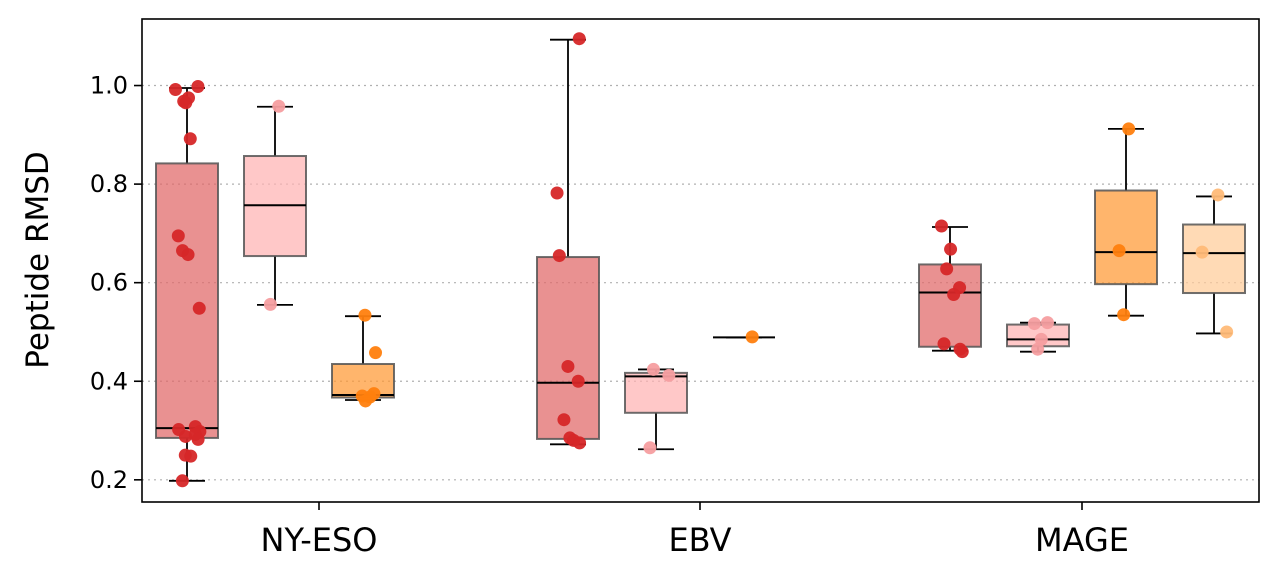 This screenshot has height=580, width=1280. I want to click on x-category-label: MAGE, so click(1082, 540).